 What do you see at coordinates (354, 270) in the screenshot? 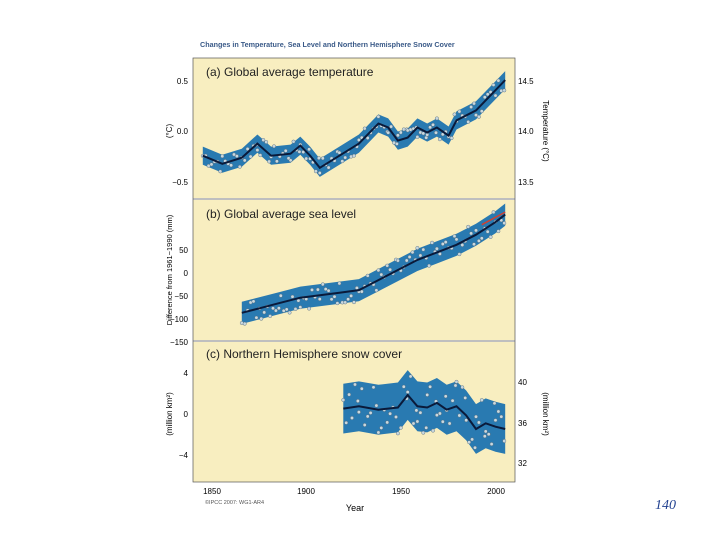
I see `panel-b-background` at bounding box center [354, 270].